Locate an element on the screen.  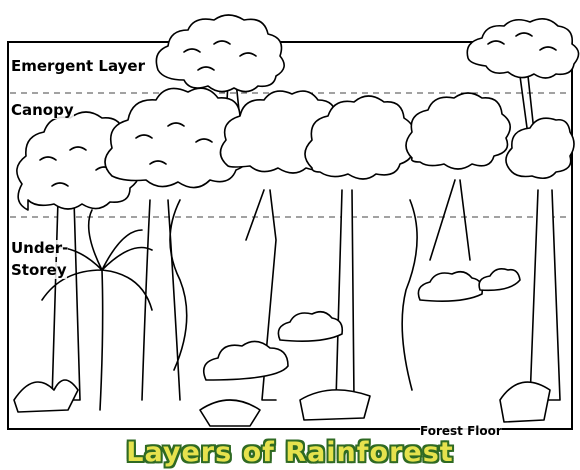
diagram-title: Layers of Rainforest is located at coordinates (290, 452).